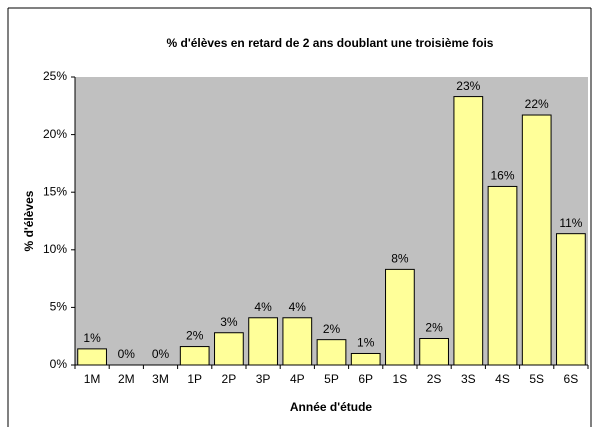 The image size is (597, 427). I want to click on x-axis-label: Année d'étude, so click(331, 407).